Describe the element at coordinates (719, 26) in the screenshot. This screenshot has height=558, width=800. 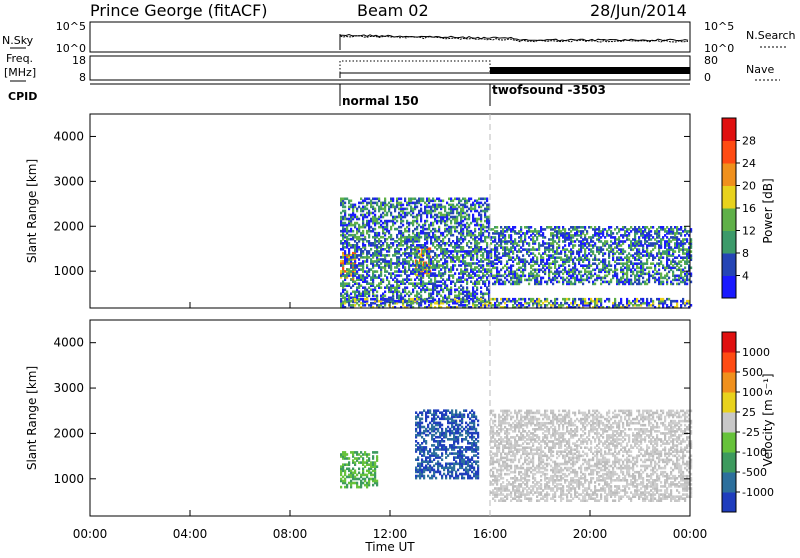
I see `noise-right-tick-top: 10^5` at that location.